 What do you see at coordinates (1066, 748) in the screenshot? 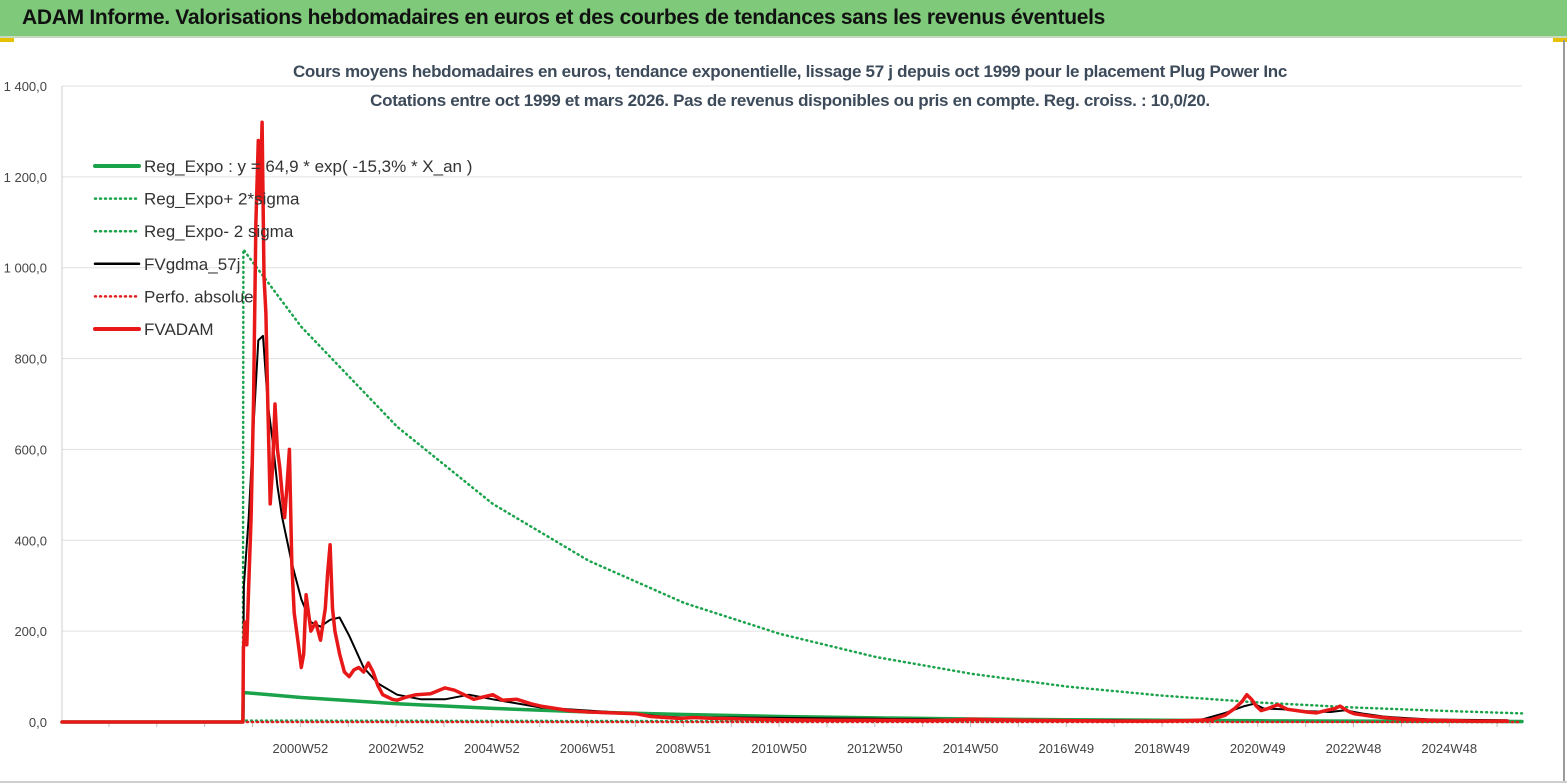
I see `x-tick-label: 2016W49` at bounding box center [1066, 748].